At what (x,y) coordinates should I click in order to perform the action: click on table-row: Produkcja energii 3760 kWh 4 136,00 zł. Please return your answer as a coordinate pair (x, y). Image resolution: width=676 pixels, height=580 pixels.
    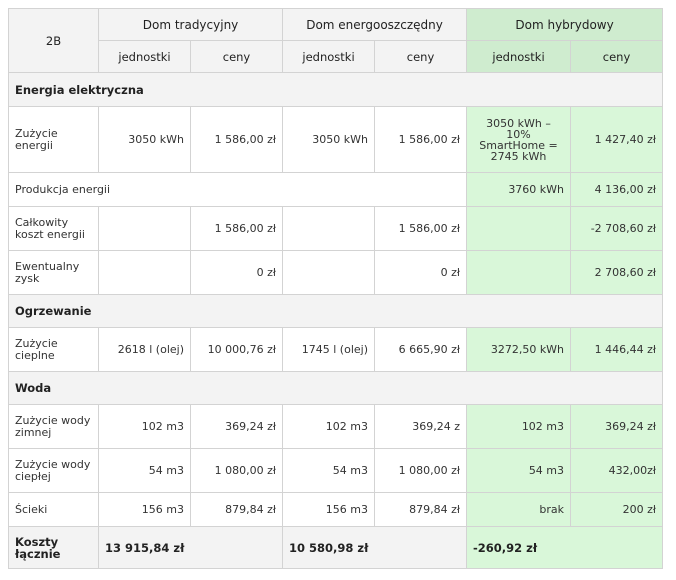
    Looking at the image, I should click on (335, 189).